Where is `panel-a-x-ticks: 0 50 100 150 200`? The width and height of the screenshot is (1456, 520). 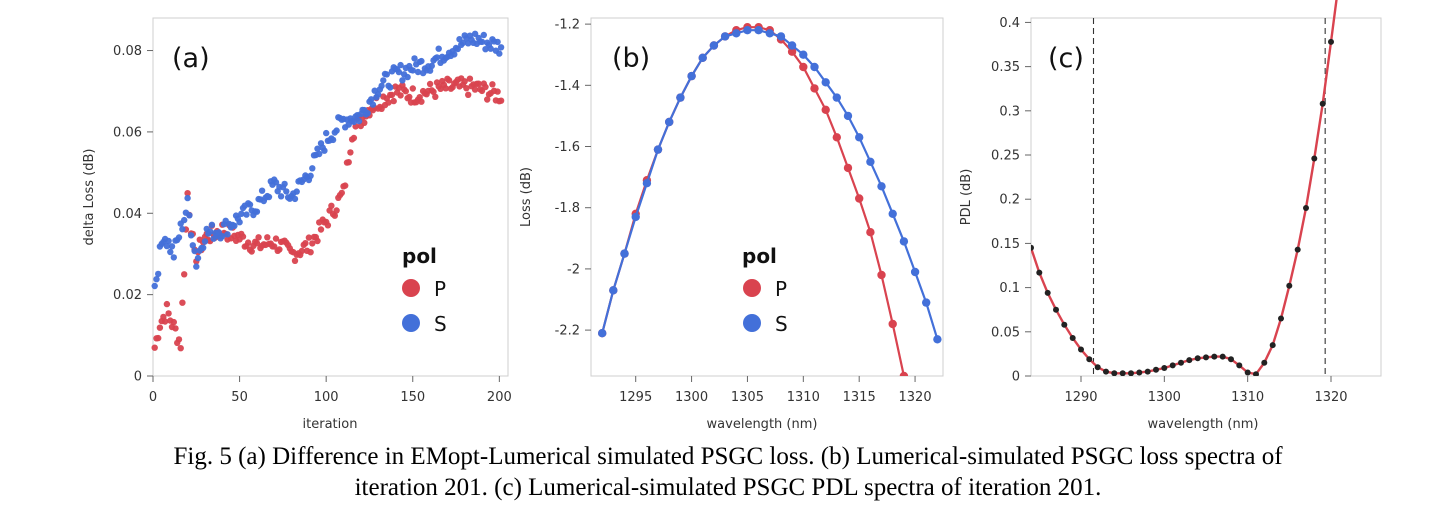
panel-a-x-ticks: 0 50 100 150 200 is located at coordinates (330, 390).